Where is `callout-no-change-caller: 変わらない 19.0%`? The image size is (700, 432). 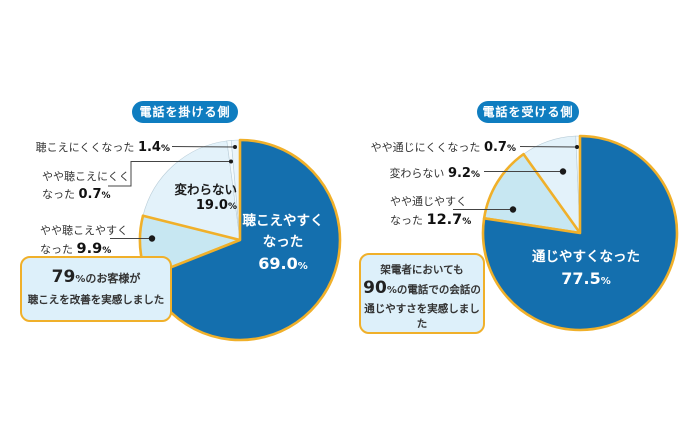
callout-no-change-caller: 変わらない 19.0% is located at coordinates (205, 198).